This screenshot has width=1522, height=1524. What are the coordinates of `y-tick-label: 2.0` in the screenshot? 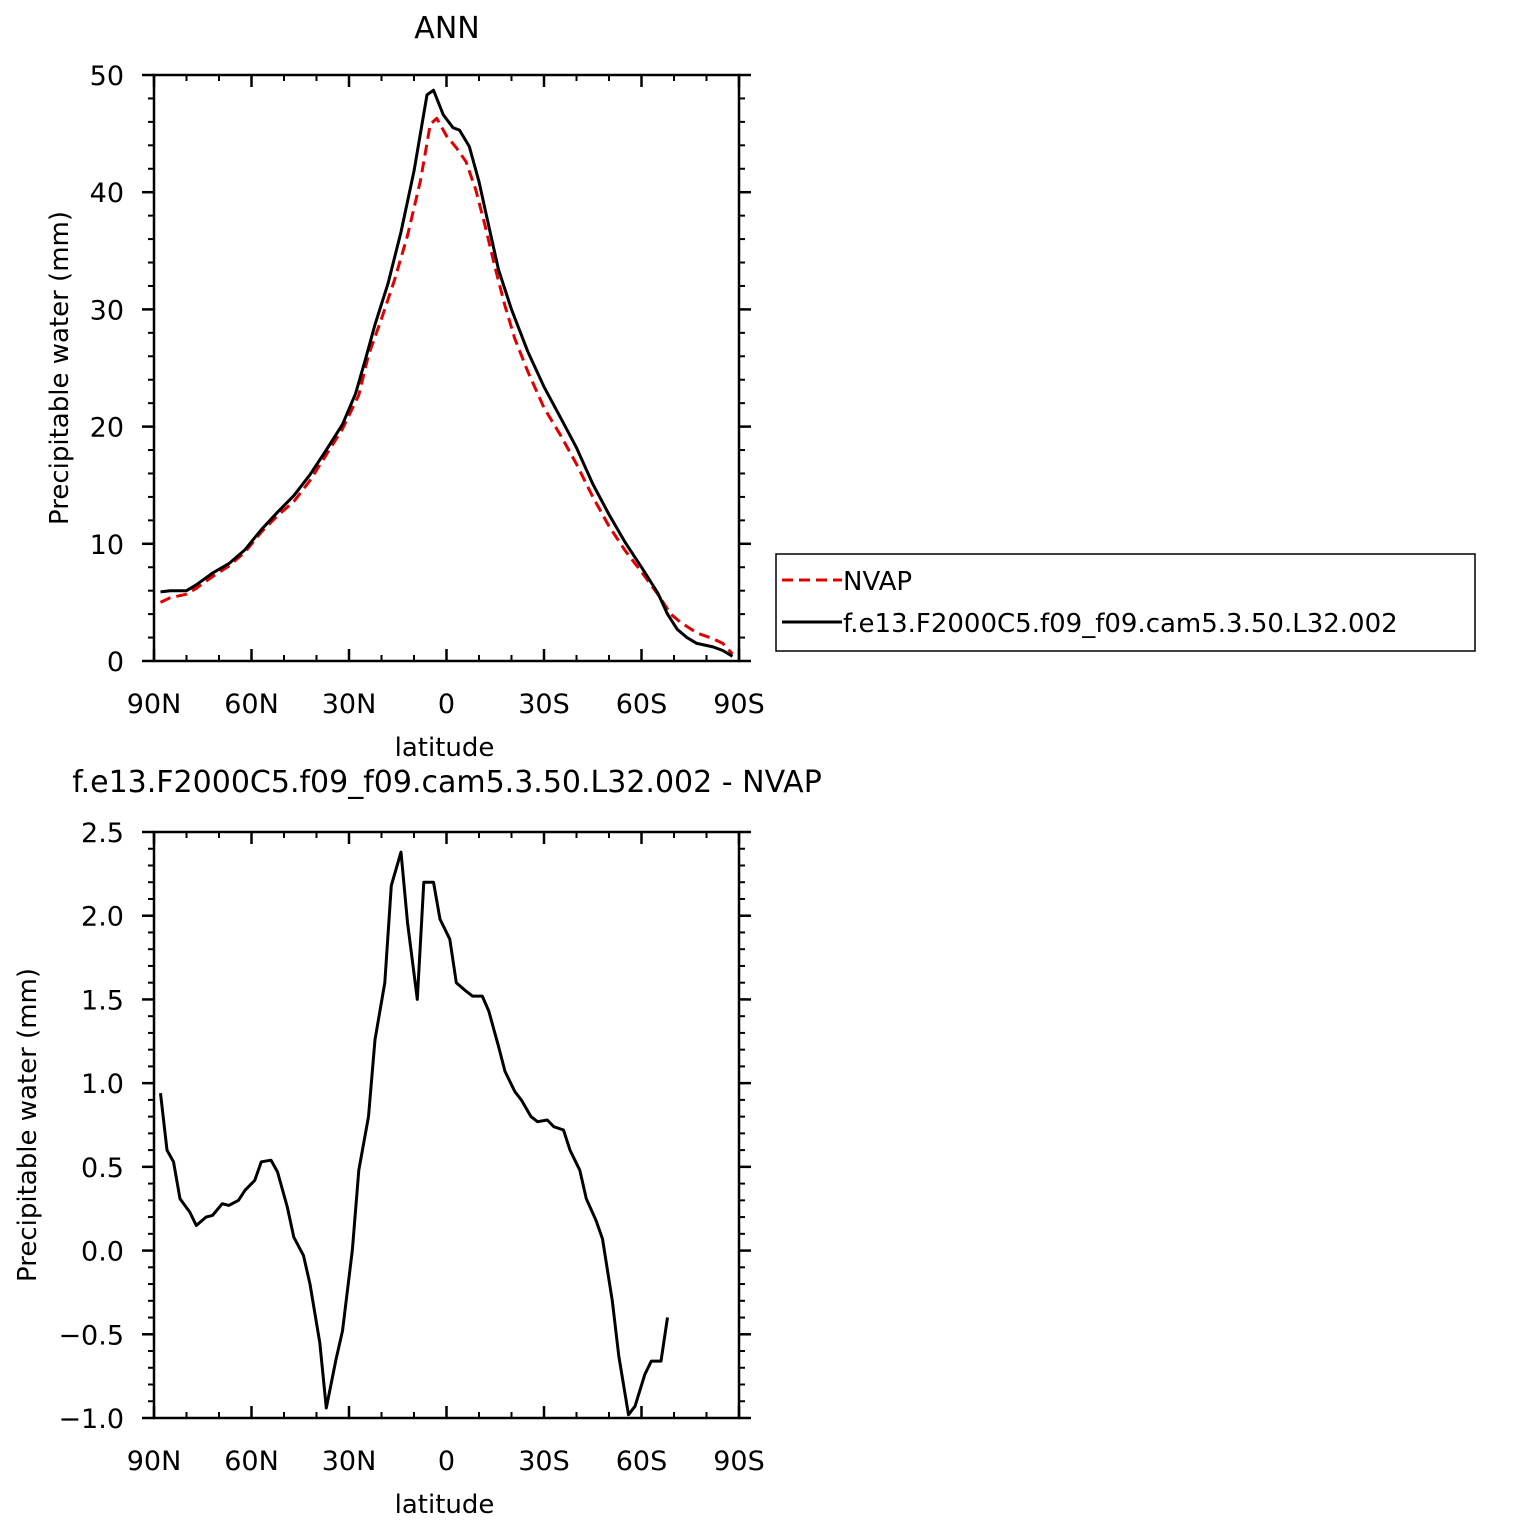 It's located at (102, 917).